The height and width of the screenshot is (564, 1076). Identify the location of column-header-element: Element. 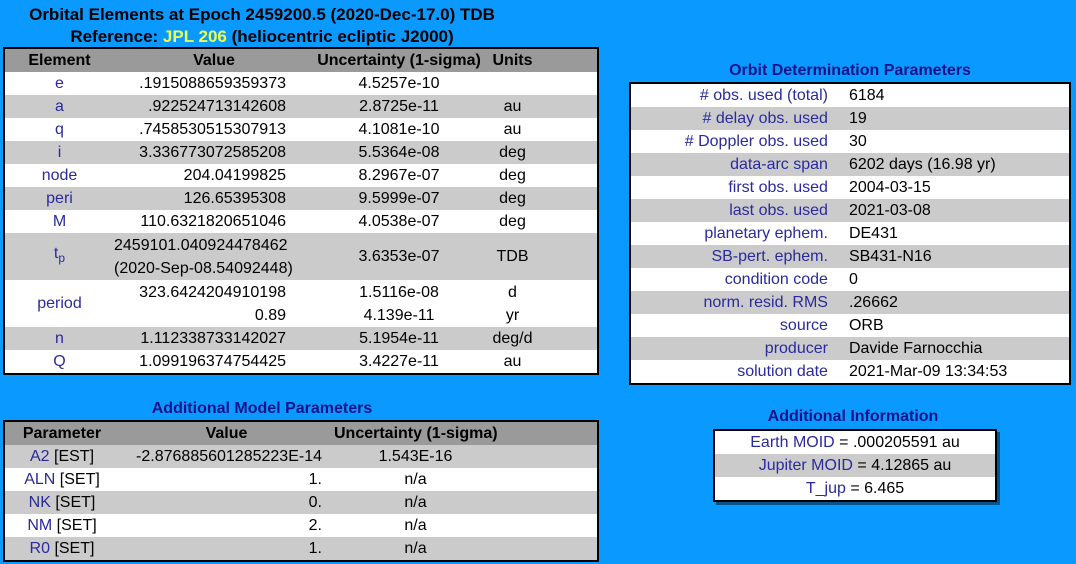
(59, 60).